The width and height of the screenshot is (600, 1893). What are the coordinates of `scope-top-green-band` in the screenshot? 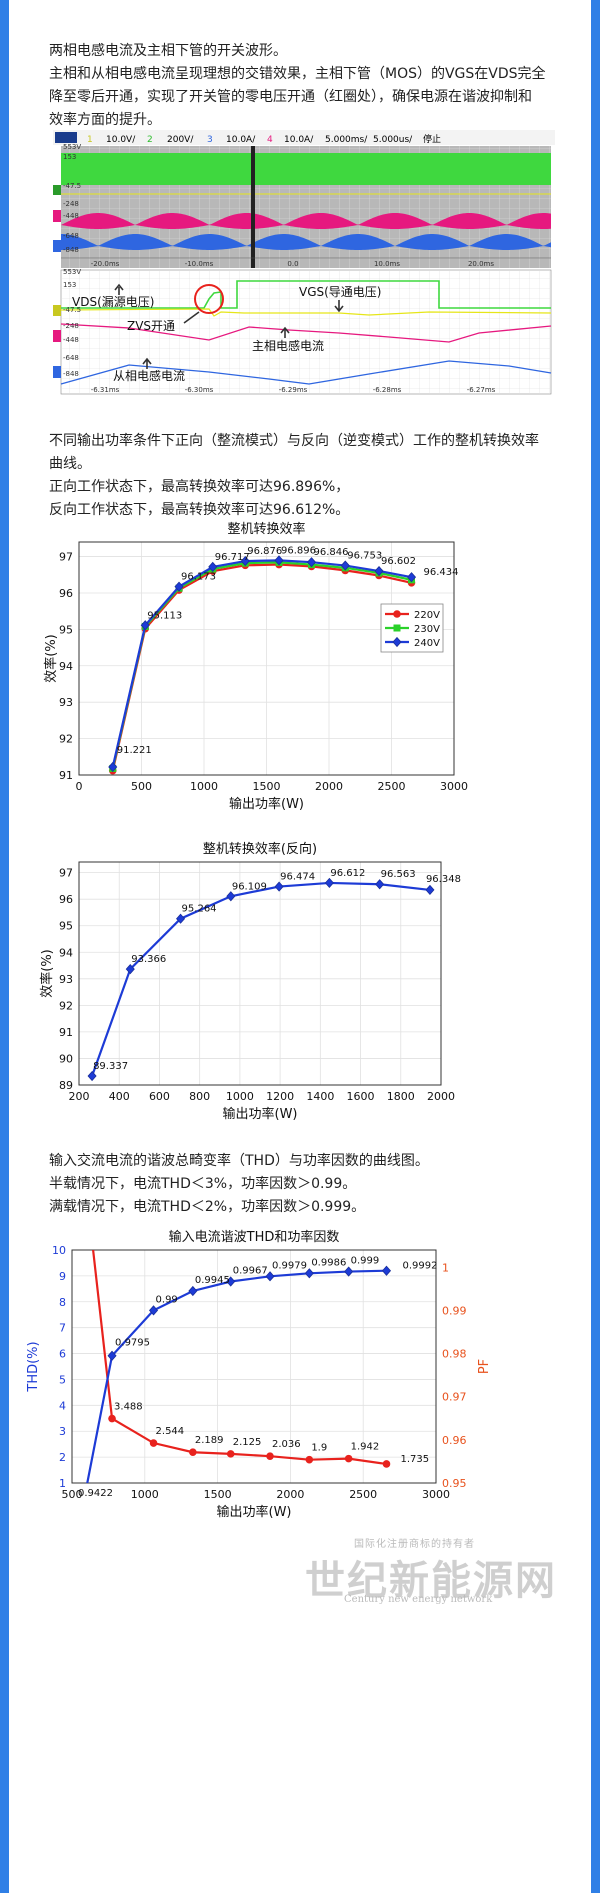 It's located at (306, 169).